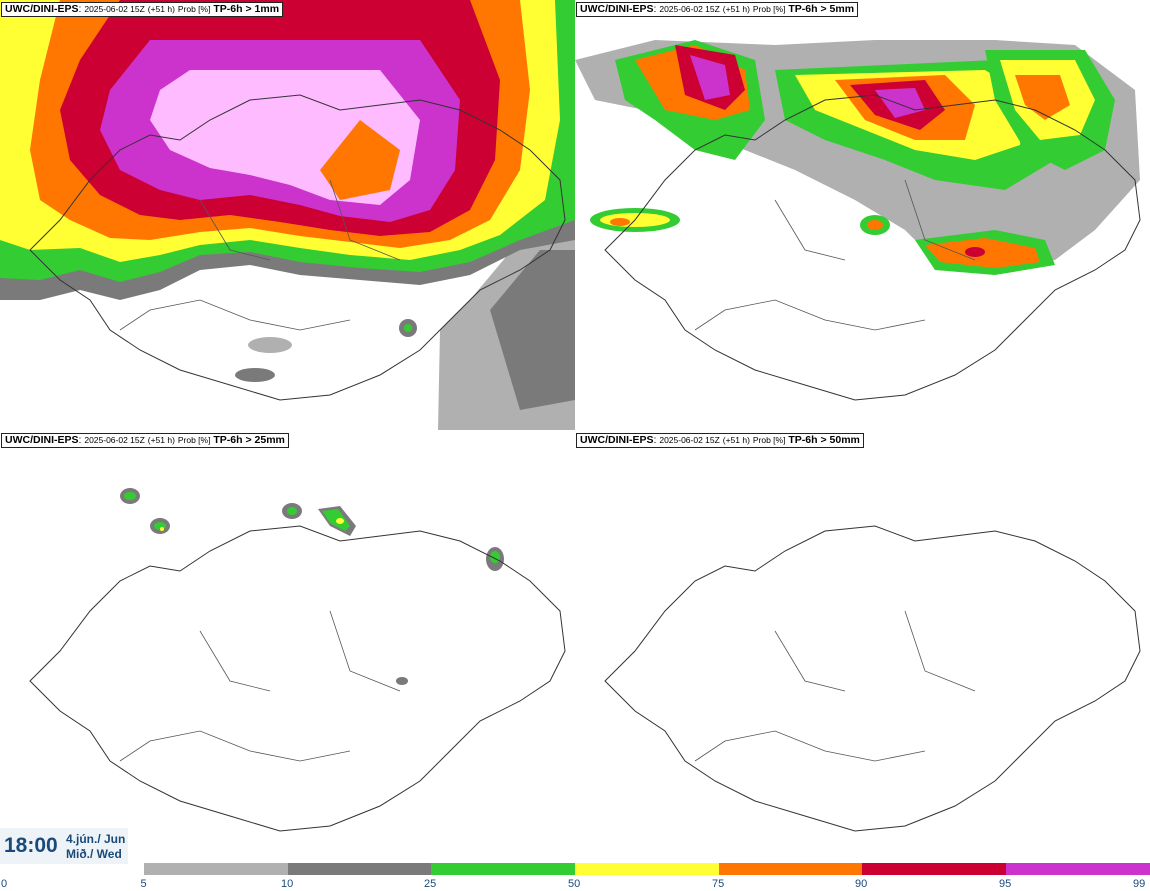 This screenshot has width=1150, height=891. Describe the element at coordinates (143, 884) in the screenshot. I see `colorbar-tick-label: 5` at that location.